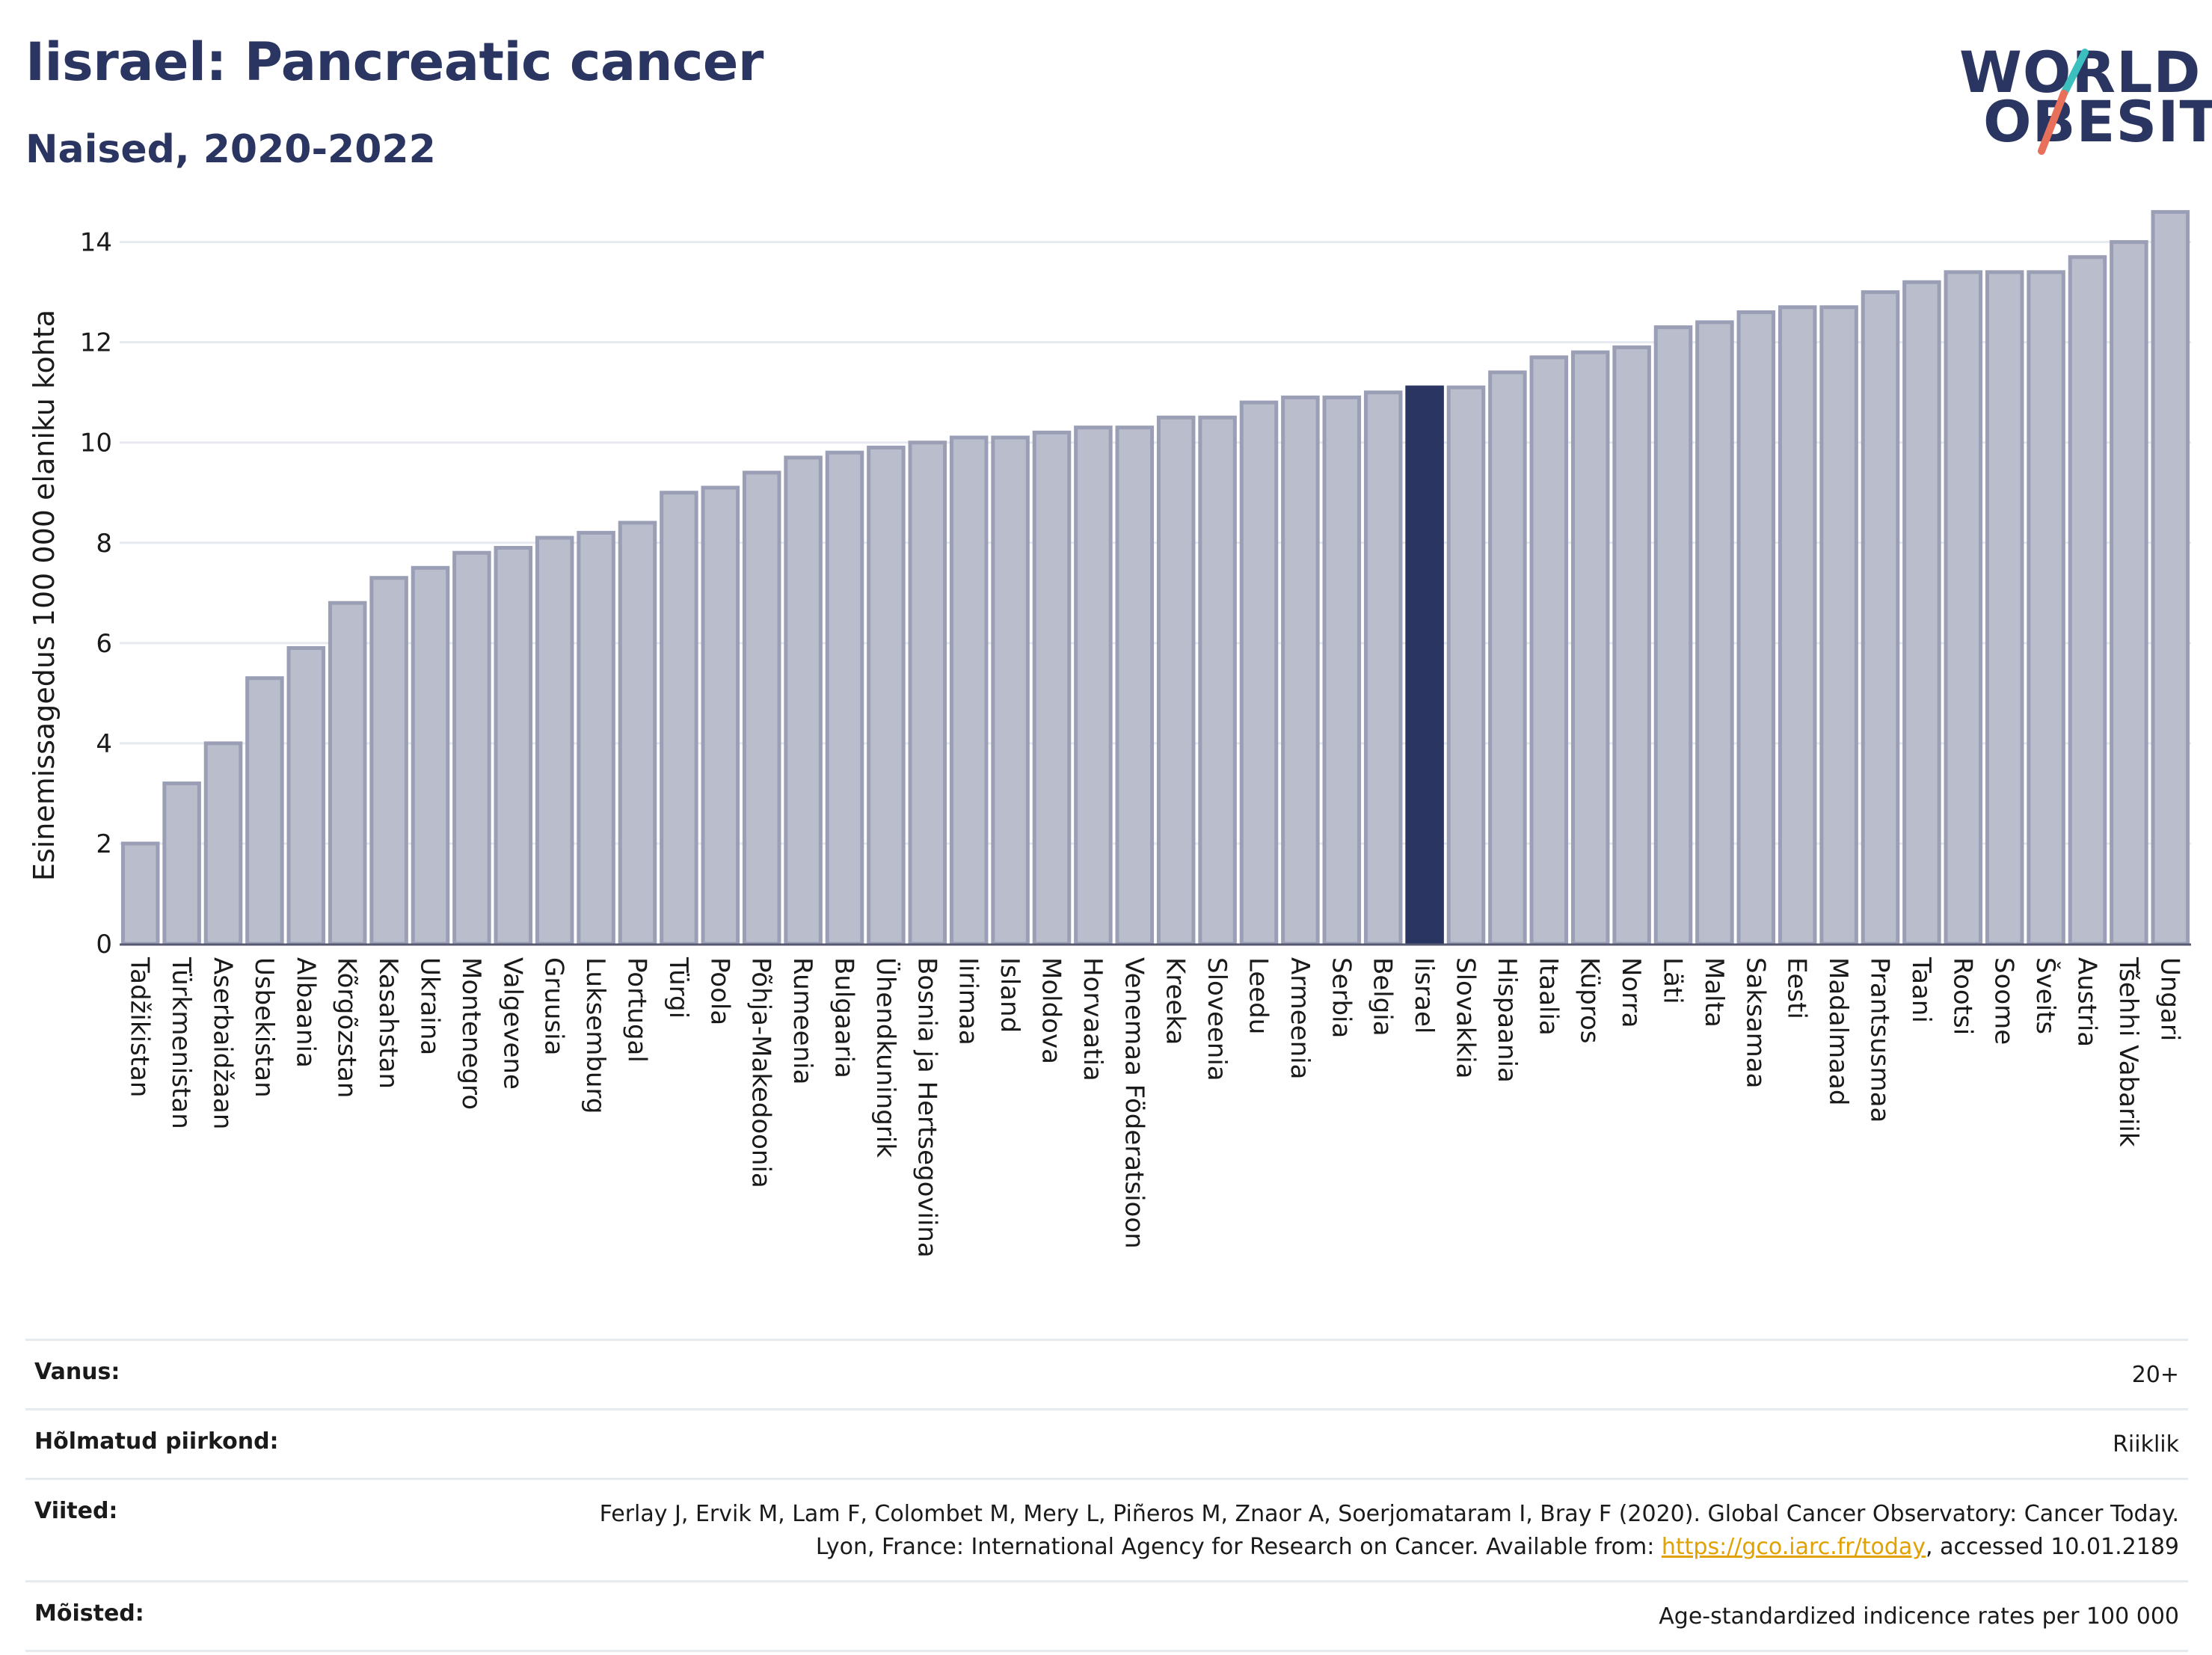 The height and width of the screenshot is (1655, 2212). What do you see at coordinates (156, 1441) in the screenshot?
I see `info-label-coverage: Hõlmatud piirkond:` at bounding box center [156, 1441].